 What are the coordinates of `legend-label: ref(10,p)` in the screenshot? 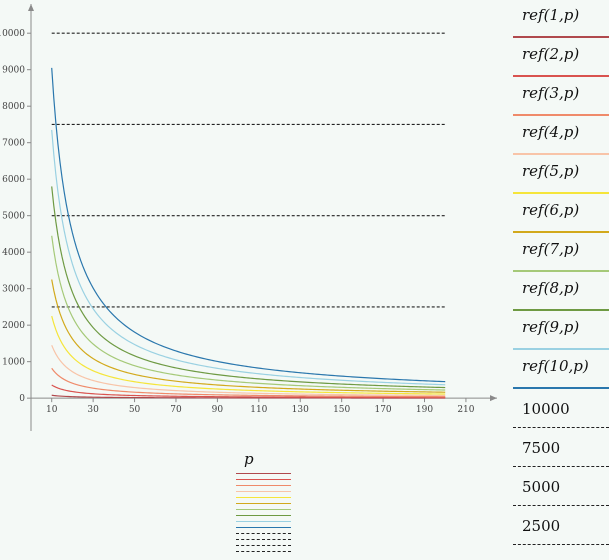 It's located at (555, 366).